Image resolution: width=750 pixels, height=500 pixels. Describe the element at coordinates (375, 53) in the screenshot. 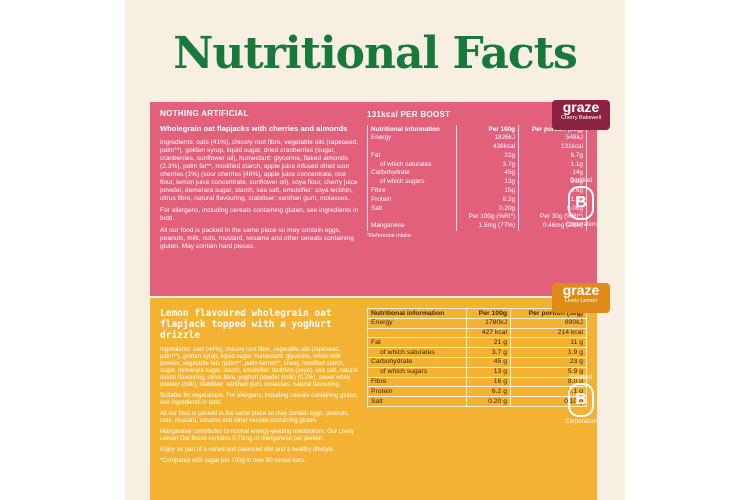

I see `page-title: Nutritional Facts` at that location.